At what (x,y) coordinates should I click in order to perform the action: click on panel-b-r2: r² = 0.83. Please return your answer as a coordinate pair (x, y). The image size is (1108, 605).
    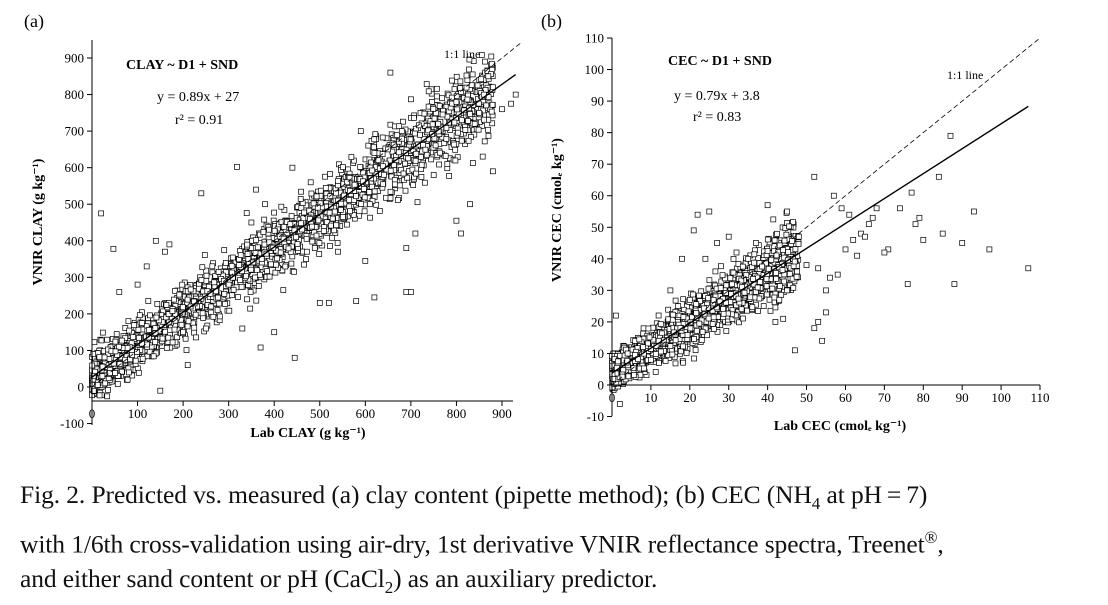
    Looking at the image, I should click on (717, 117).